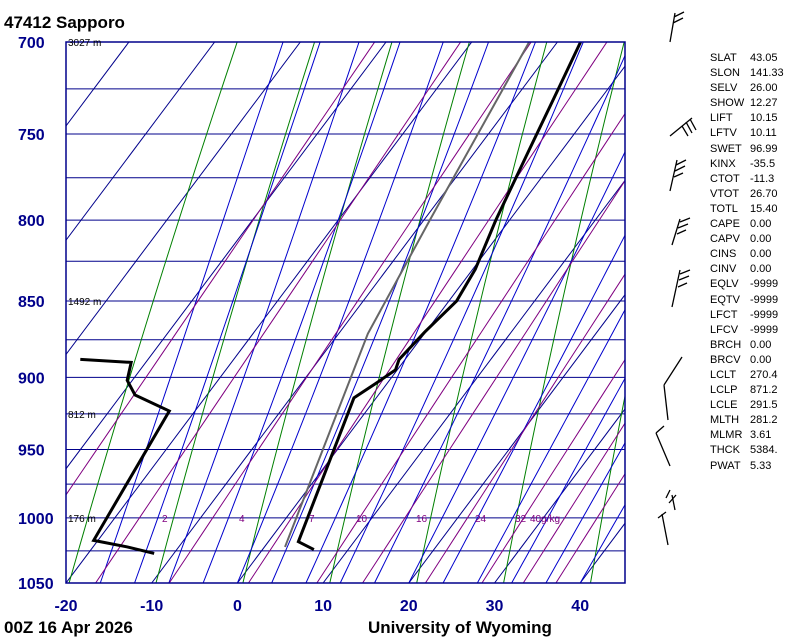  What do you see at coordinates (495, 606) in the screenshot?
I see `temperature-tick-label: 30` at bounding box center [495, 606].